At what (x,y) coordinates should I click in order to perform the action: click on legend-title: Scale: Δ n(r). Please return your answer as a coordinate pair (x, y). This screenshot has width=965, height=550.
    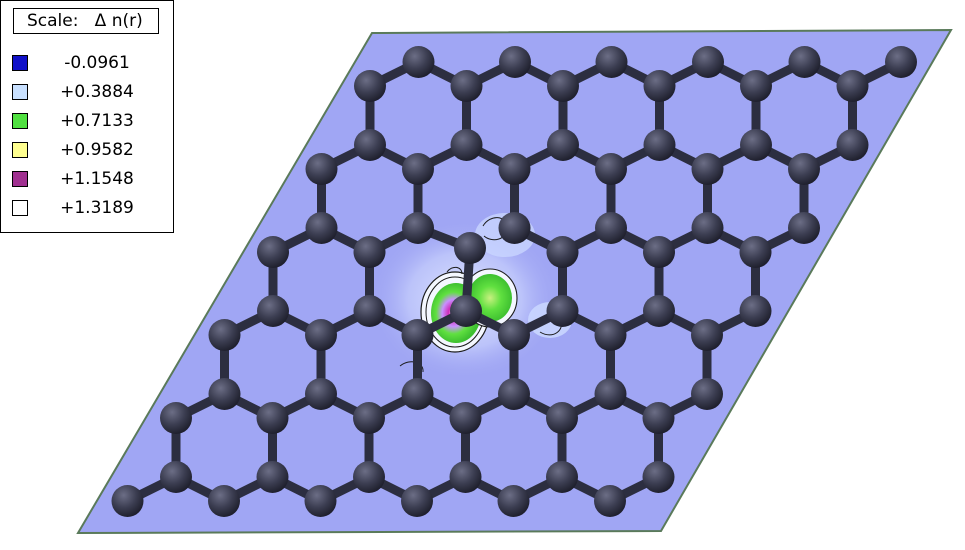
    Looking at the image, I should click on (86, 21).